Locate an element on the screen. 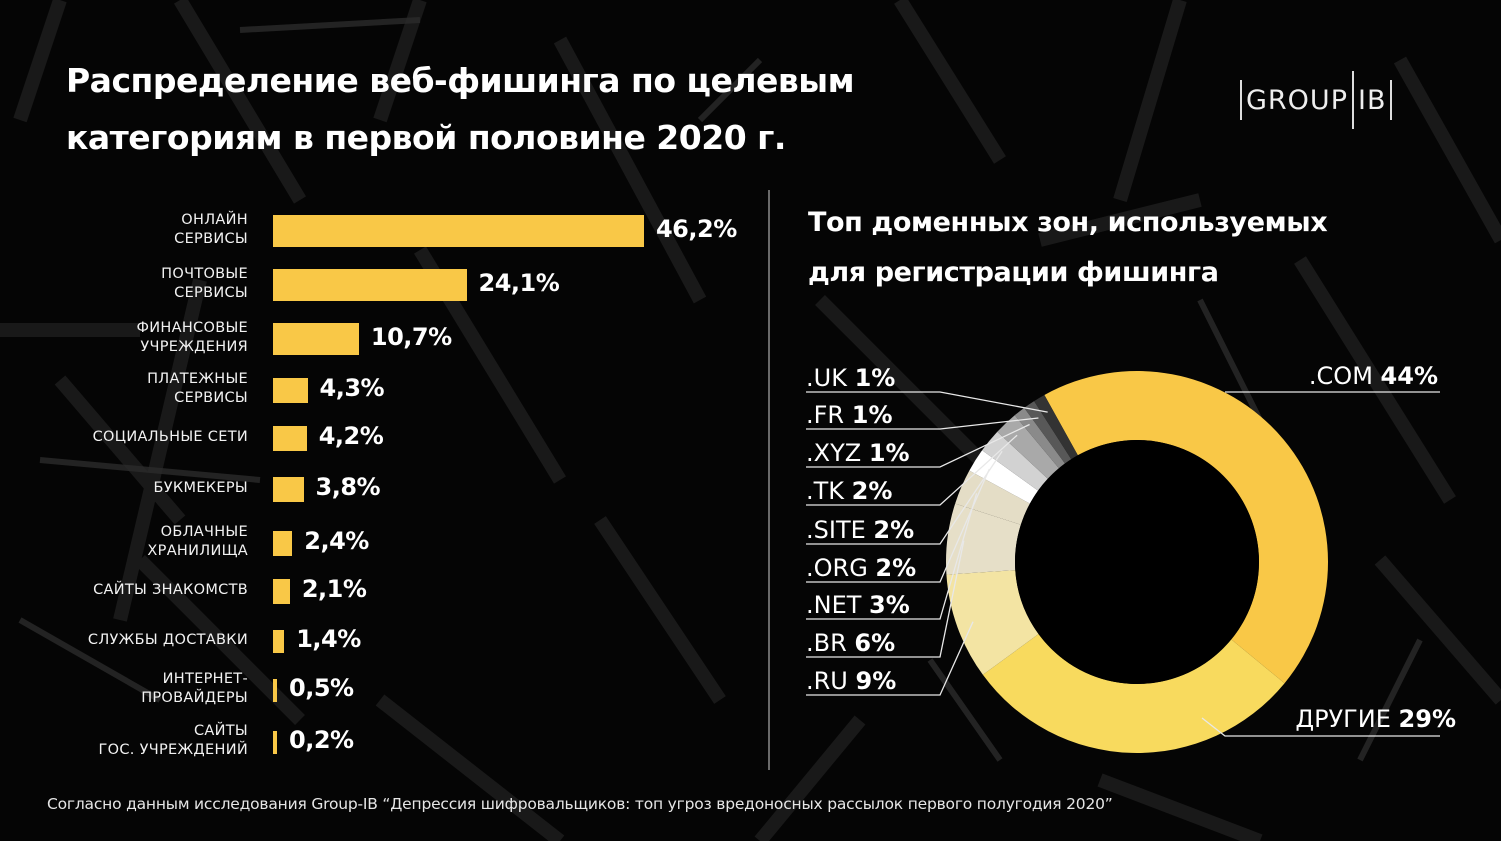 Image resolution: width=1501 pixels, height=841 pixels. donut-slice-br is located at coordinates (983, 539).